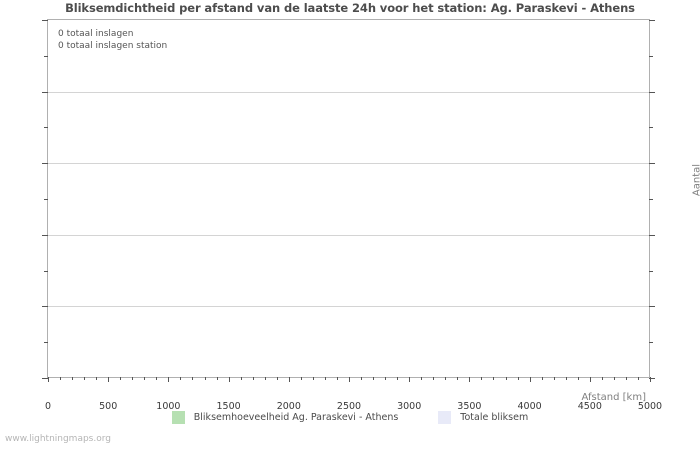 Image resolution: width=700 pixels, height=450 pixels. I want to click on x-axis-tick-label: 3500, so click(469, 406).